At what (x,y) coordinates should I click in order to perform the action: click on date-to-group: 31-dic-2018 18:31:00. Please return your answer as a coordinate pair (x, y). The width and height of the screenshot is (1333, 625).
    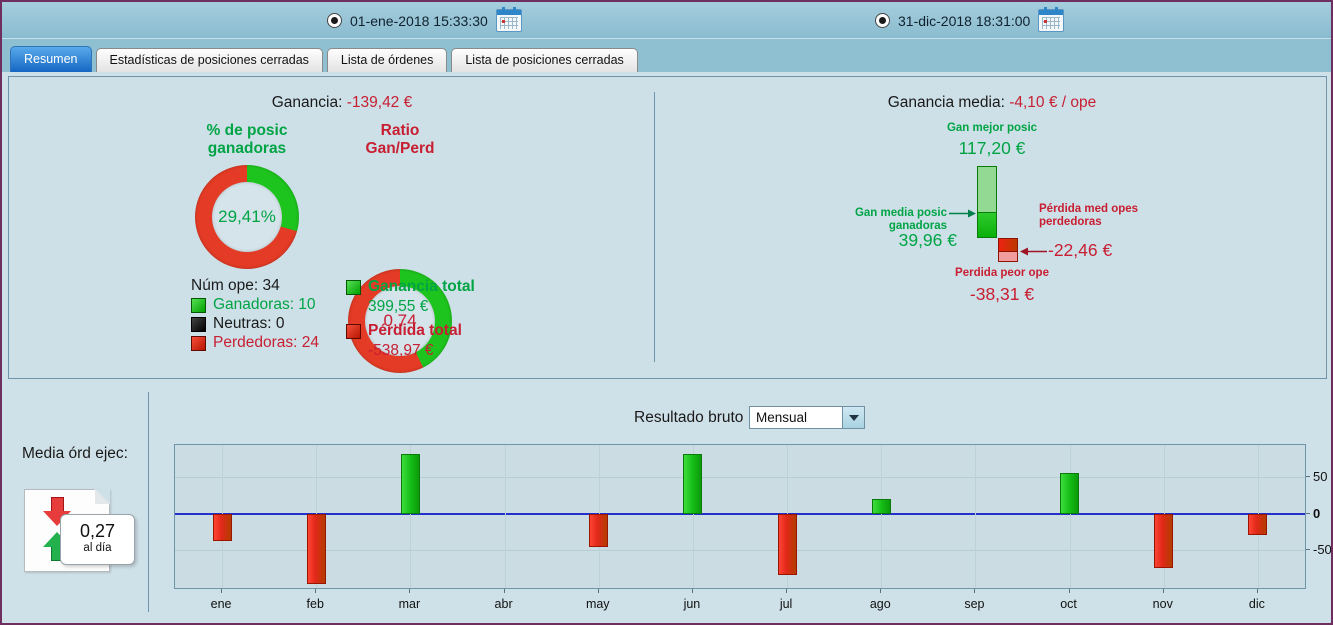
    Looking at the image, I should click on (970, 19).